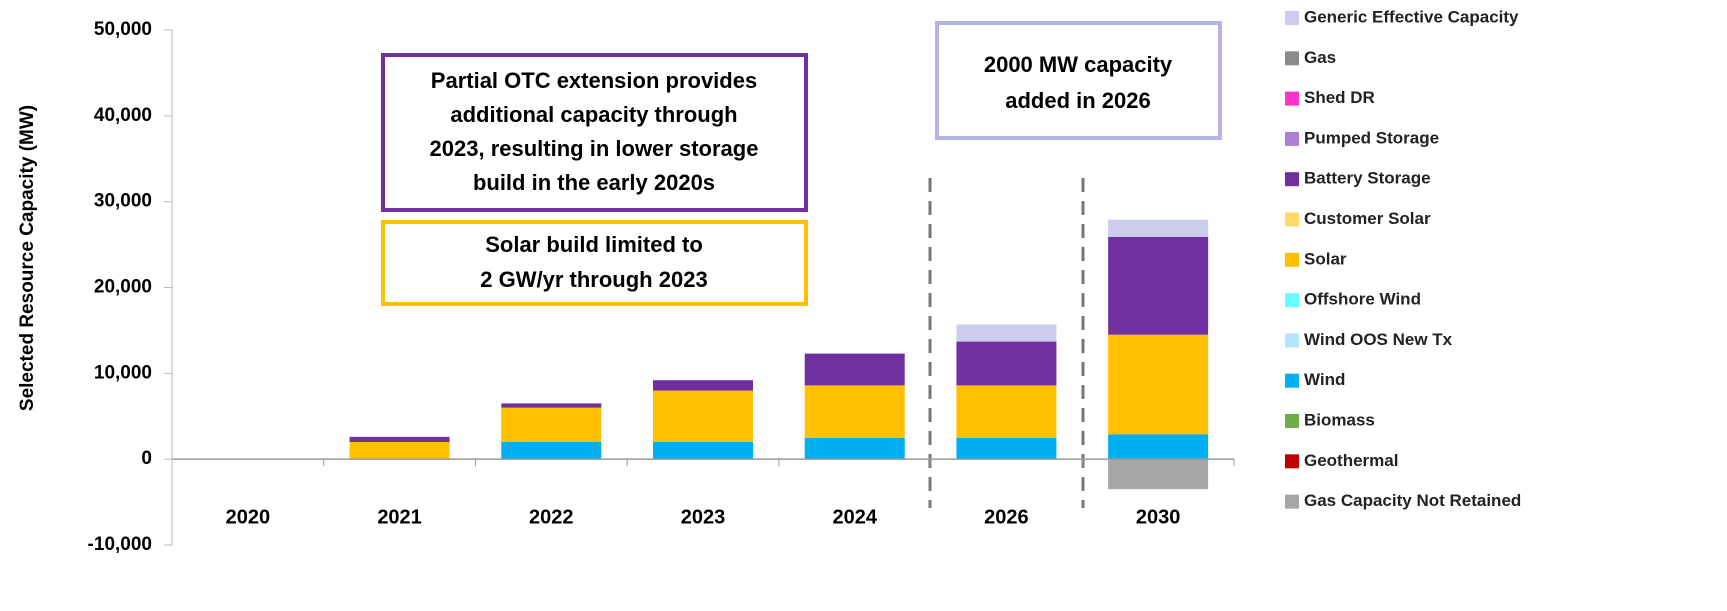 This screenshot has width=1727, height=611. I want to click on annotation-text: 2000 MW capacity, so click(1078, 64).